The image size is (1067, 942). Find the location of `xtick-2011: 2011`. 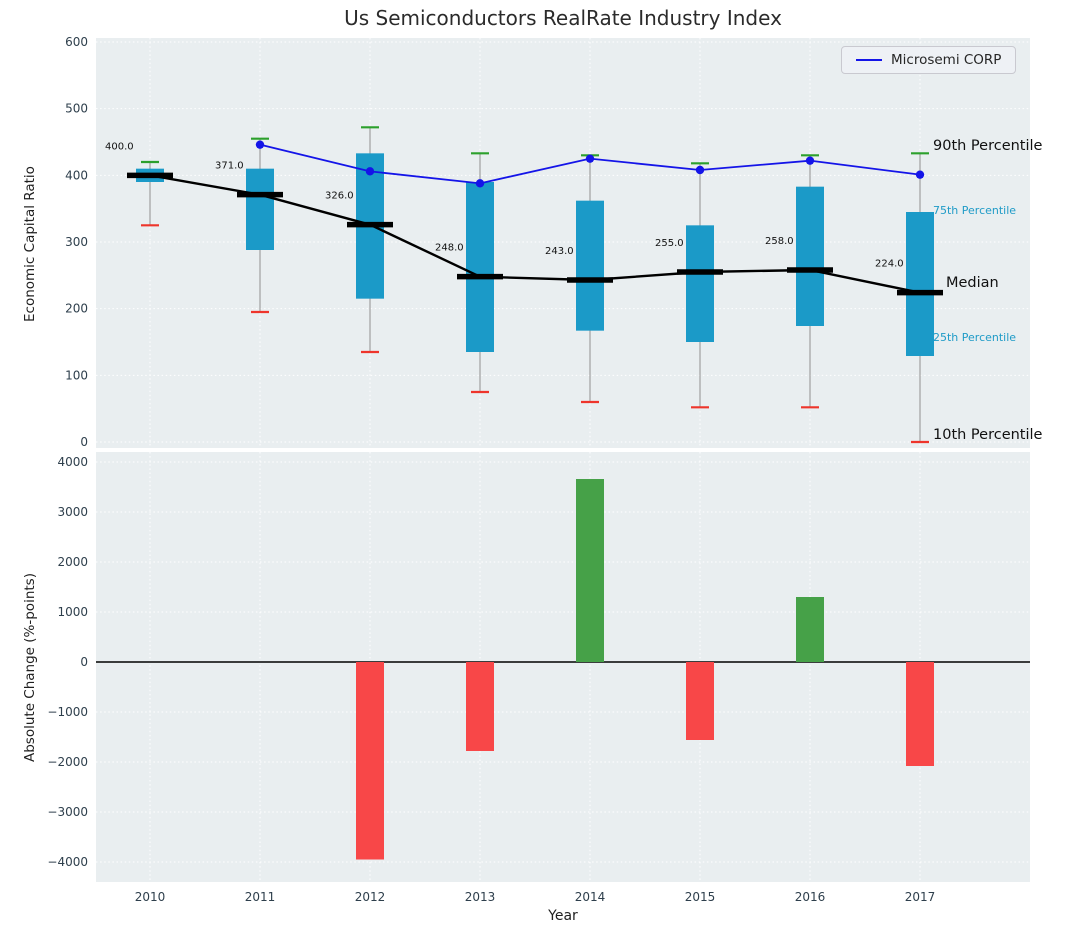

xtick-2011: 2011 is located at coordinates (260, 897).